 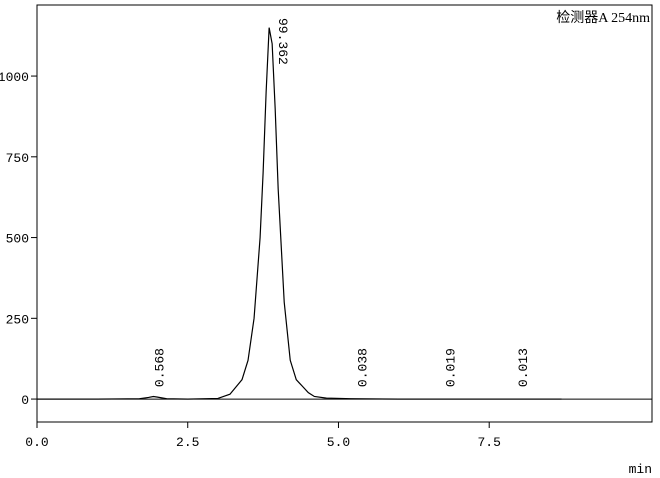 I want to click on peak-area-label: 0.013, so click(x=523, y=367).